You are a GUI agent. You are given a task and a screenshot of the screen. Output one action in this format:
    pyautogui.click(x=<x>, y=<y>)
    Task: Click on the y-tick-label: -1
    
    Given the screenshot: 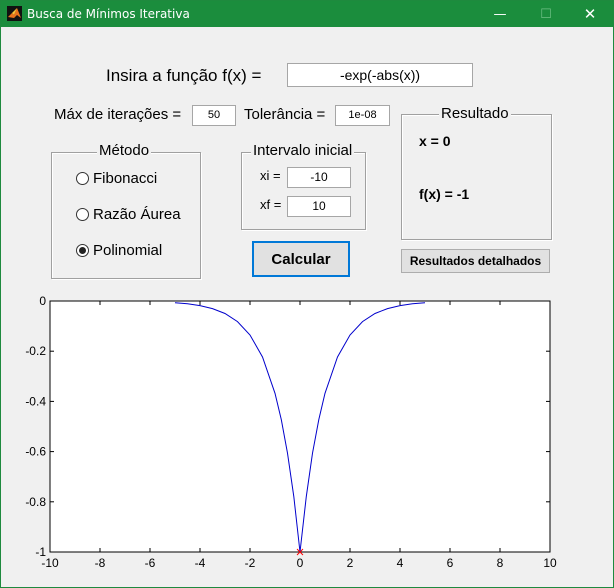 What is the action you would take?
    pyautogui.click(x=40, y=552)
    